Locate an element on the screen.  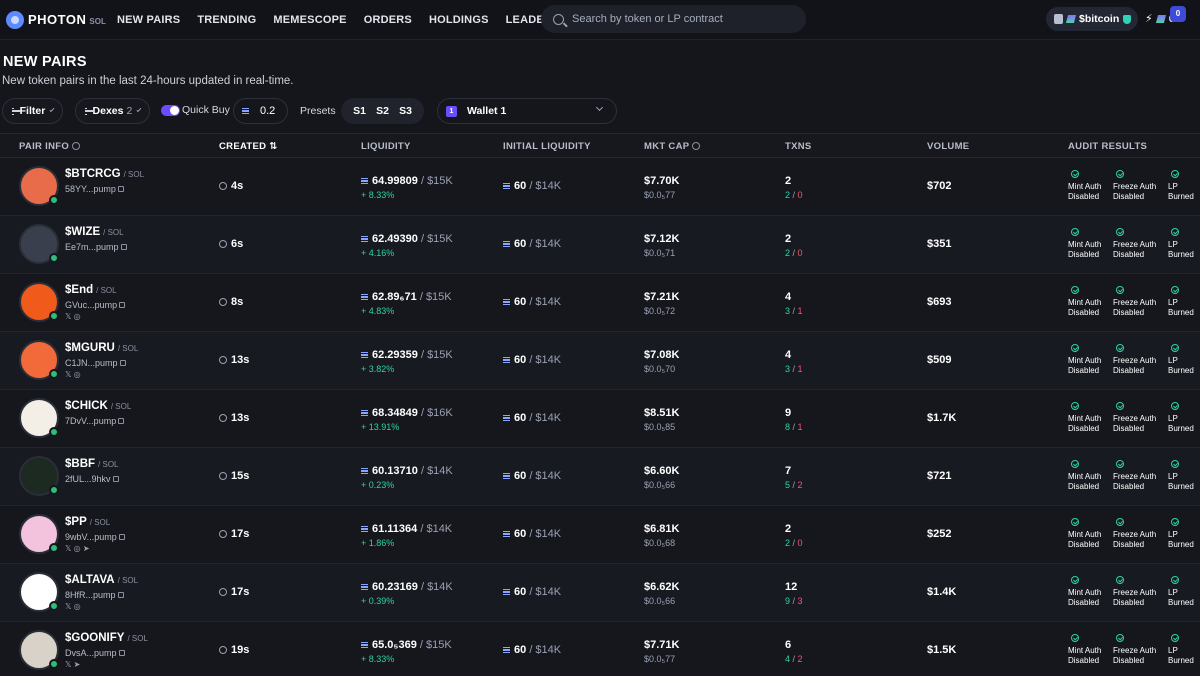
search-input is located at coordinates (682, 19).